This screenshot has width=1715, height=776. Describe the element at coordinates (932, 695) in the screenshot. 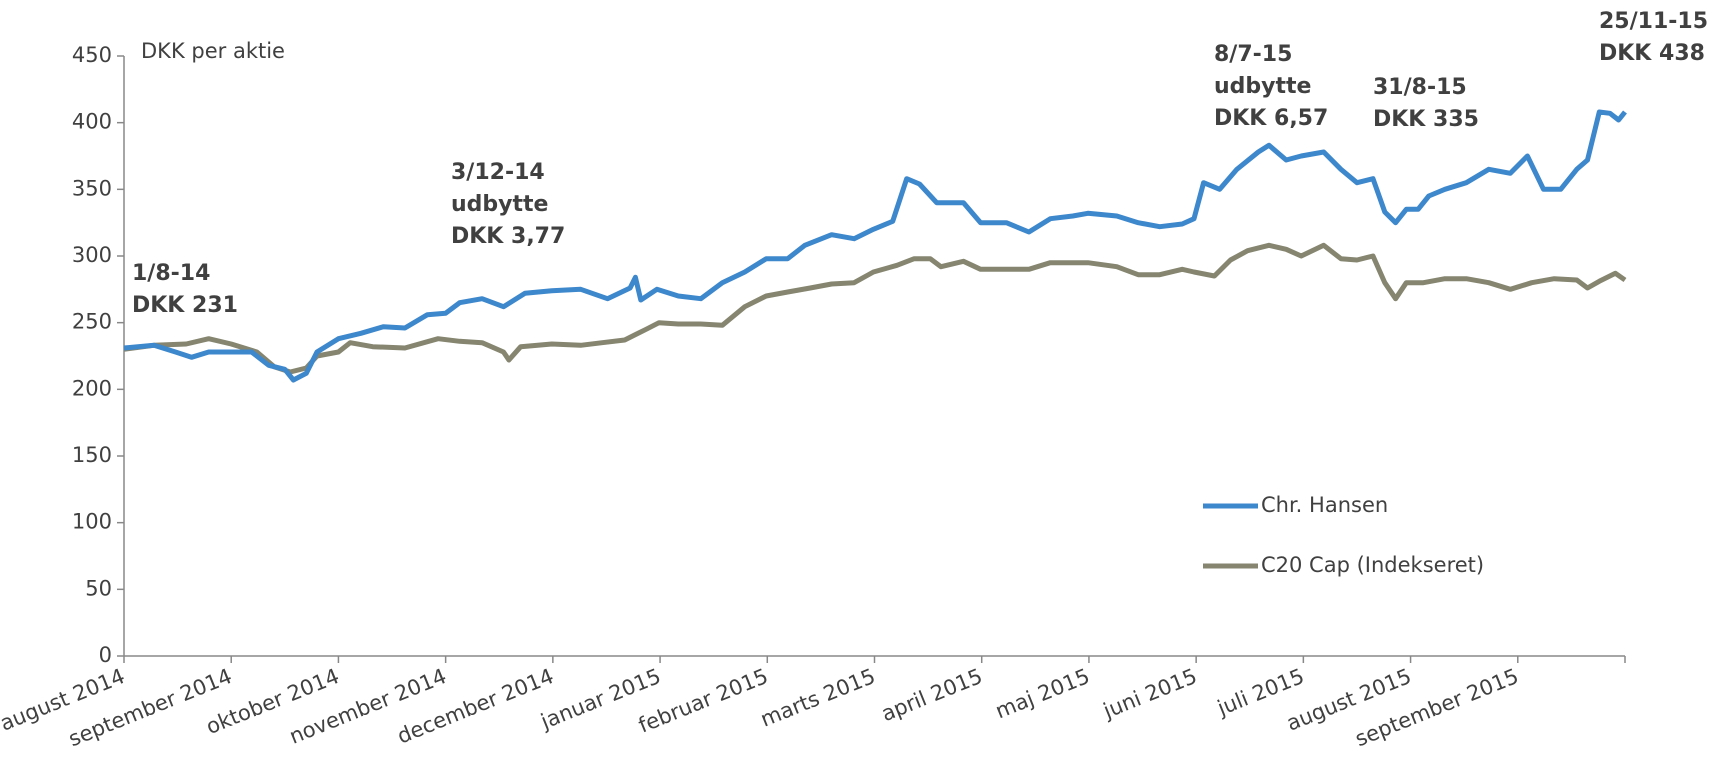

I see `x-tick-label: april 2015` at that location.